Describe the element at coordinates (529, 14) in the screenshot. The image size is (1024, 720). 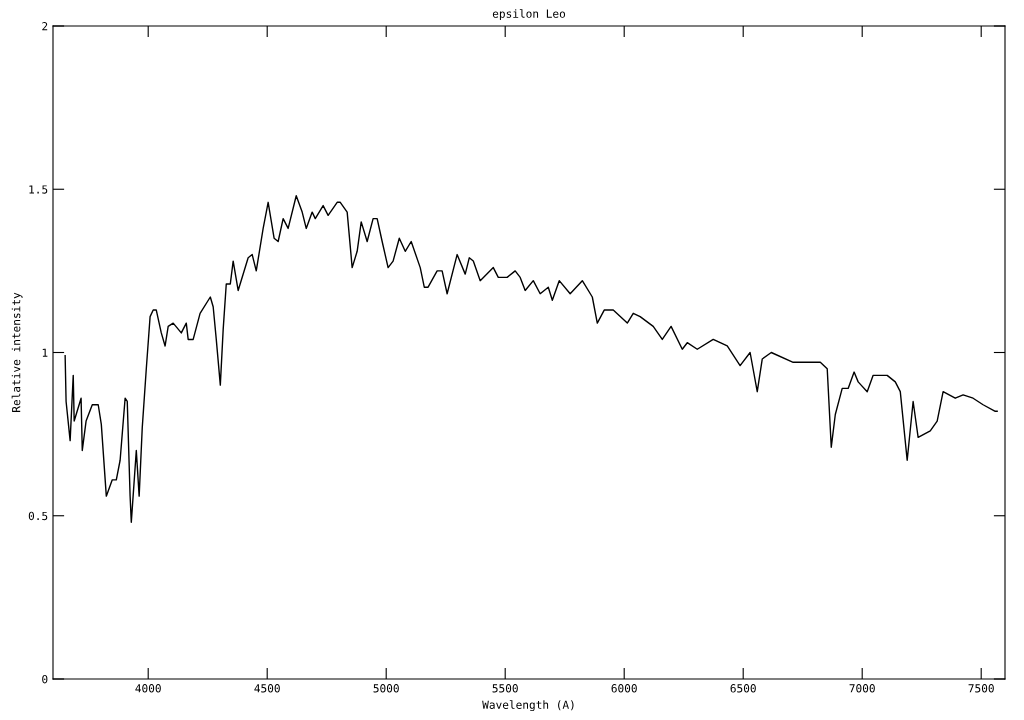
I see `chart-title: epsilon Leo` at that location.